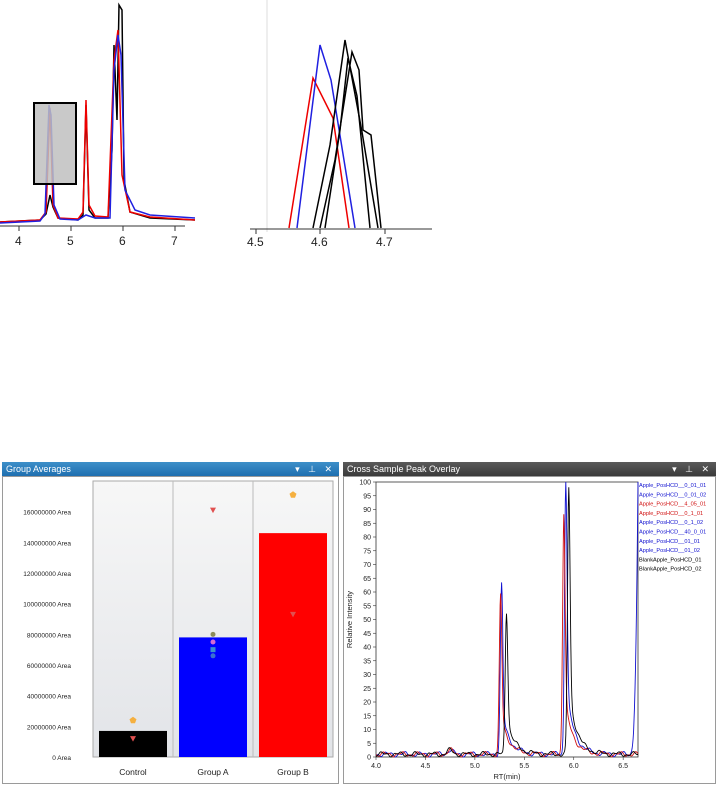  What do you see at coordinates (670, 570) in the screenshot?
I see `ov-legend-item: BlankApple_PosHCD_02` at bounding box center [670, 570].